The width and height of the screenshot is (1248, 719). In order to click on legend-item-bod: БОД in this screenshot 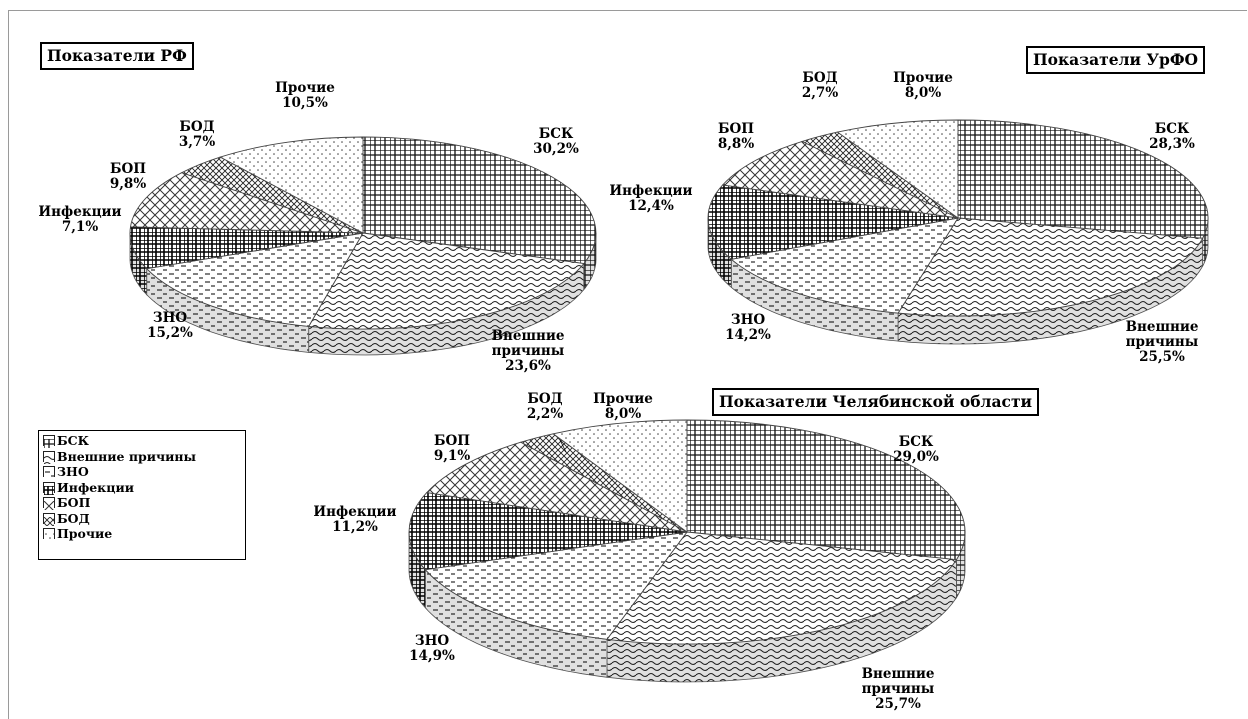, I will do `click(144, 519)`.